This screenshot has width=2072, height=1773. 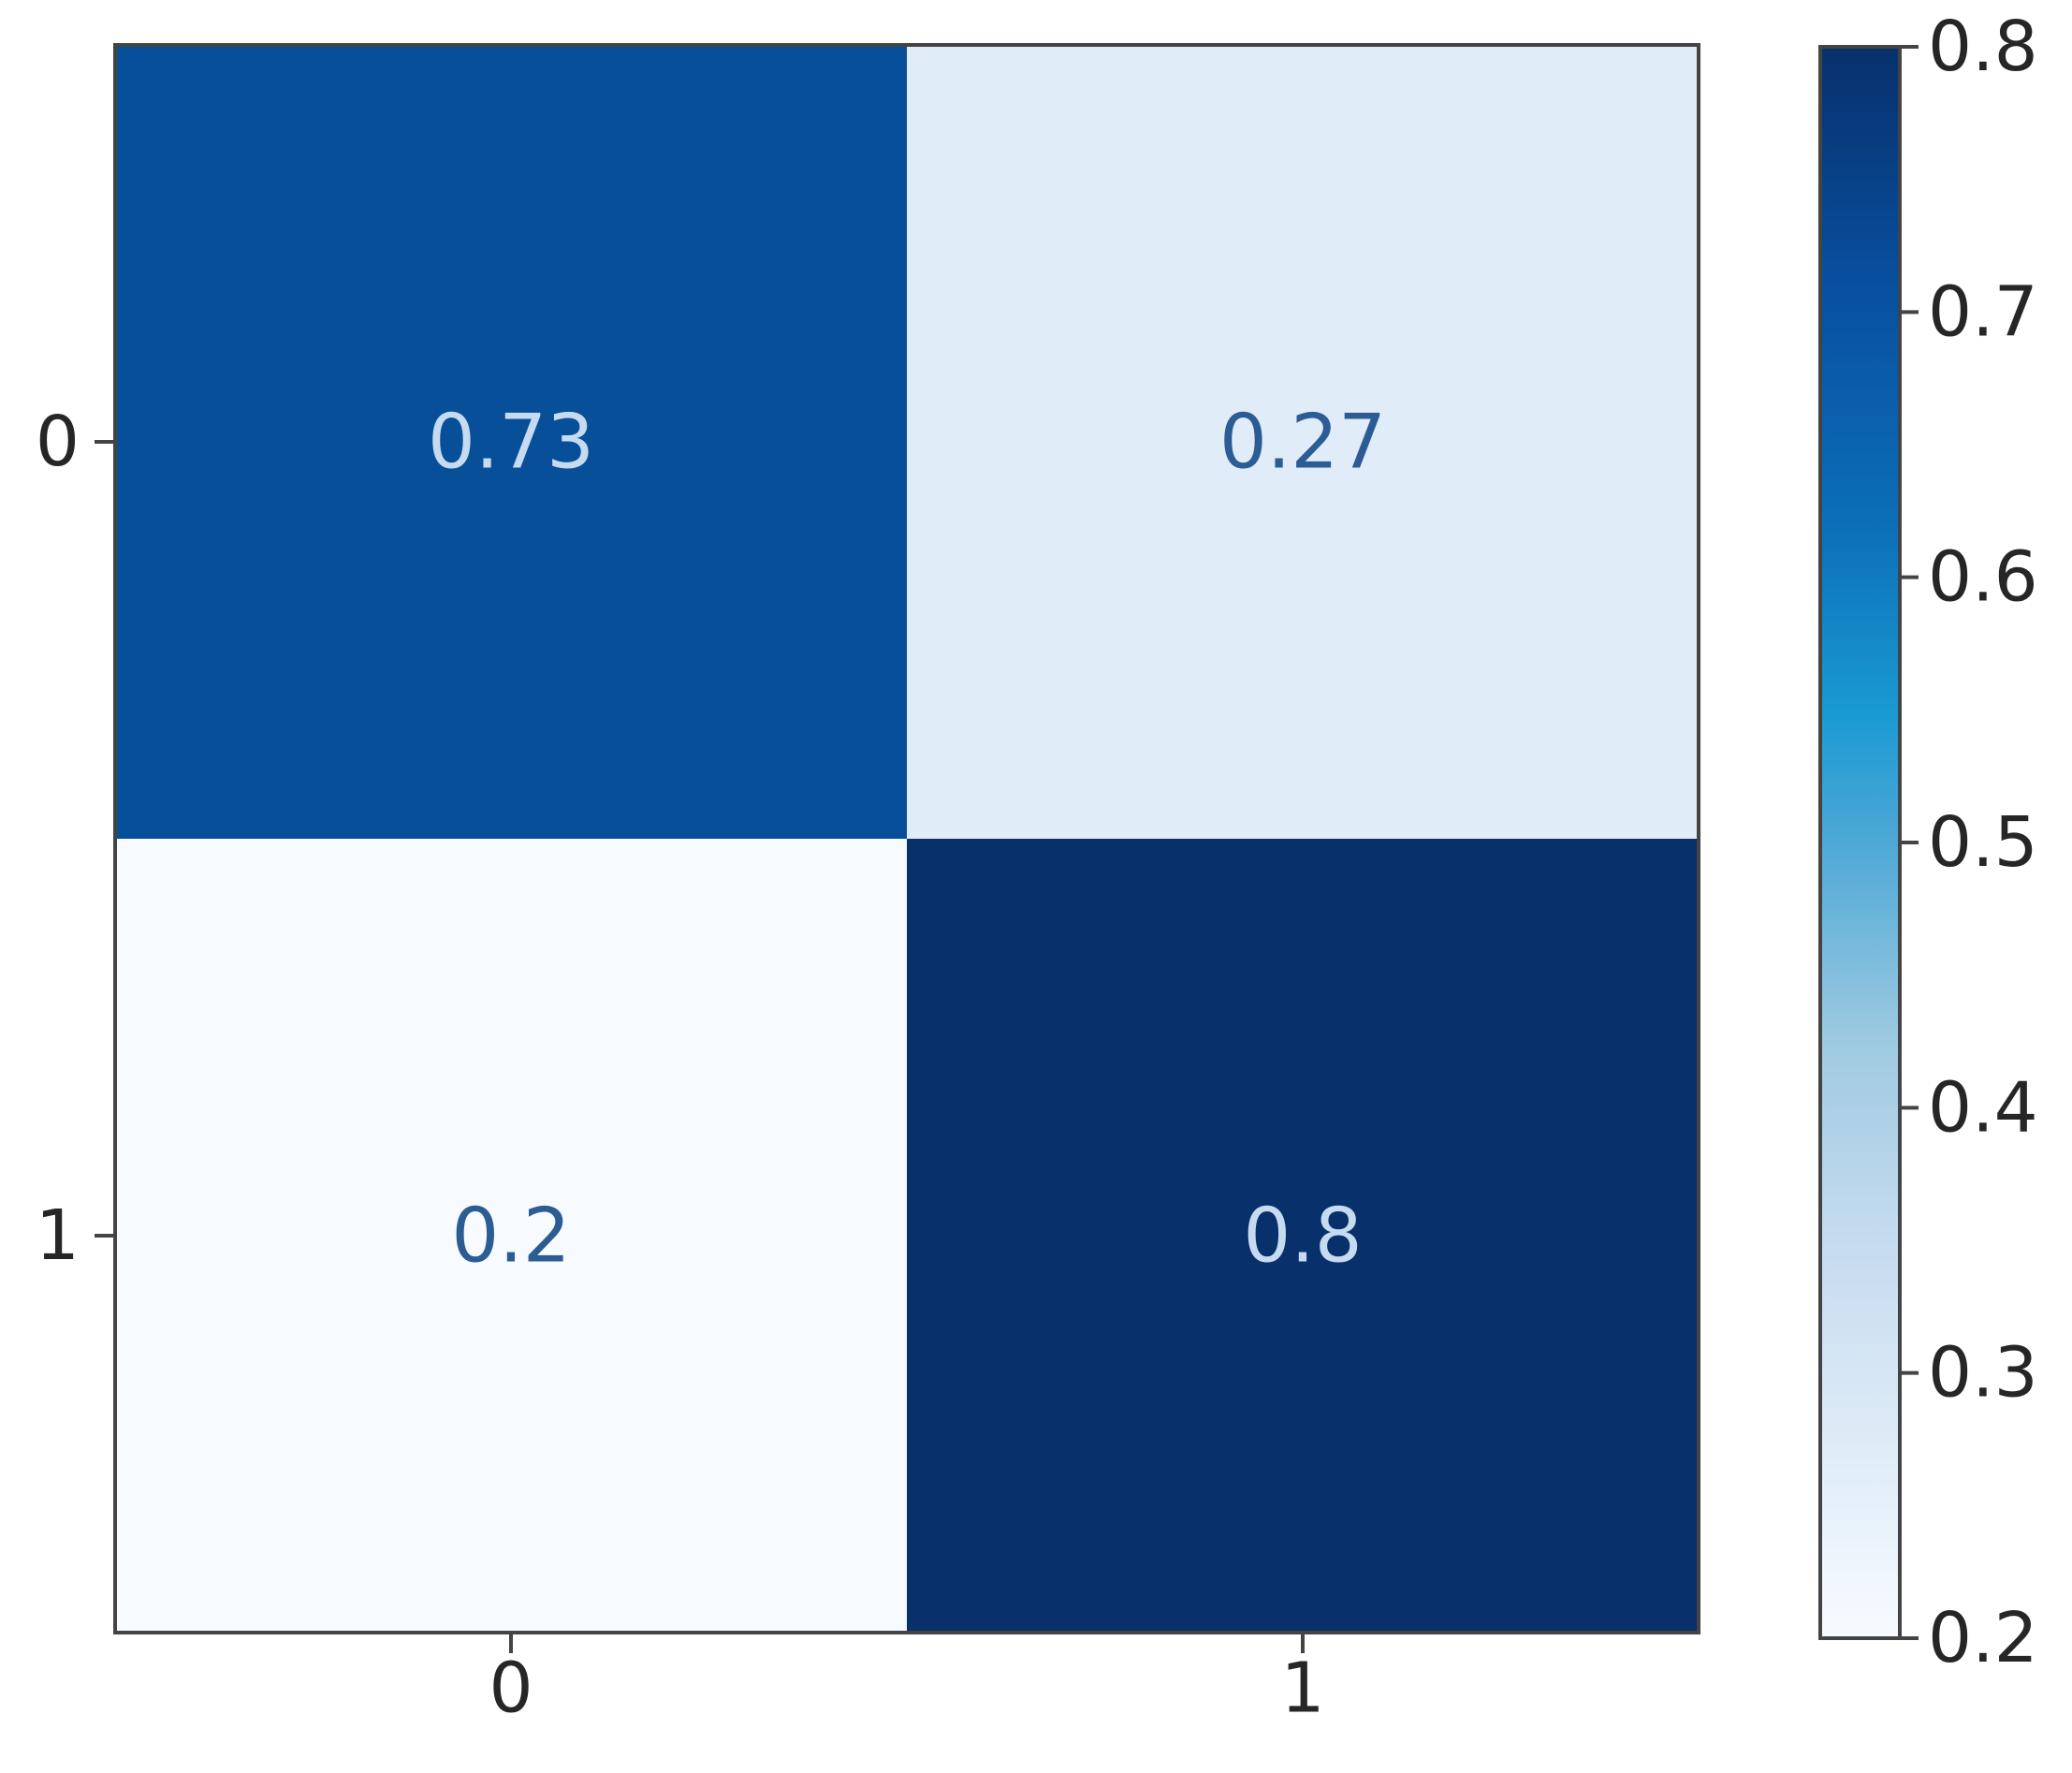 I want to click on colorbar-tick-label-0: 0.2, so click(x=1983, y=1638).